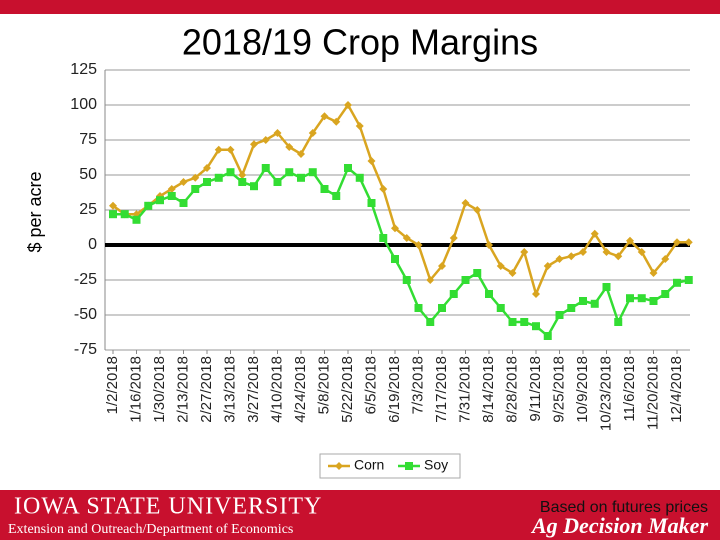  I want to click on x-tick-label: 2/13/2018, so click(182, 389).